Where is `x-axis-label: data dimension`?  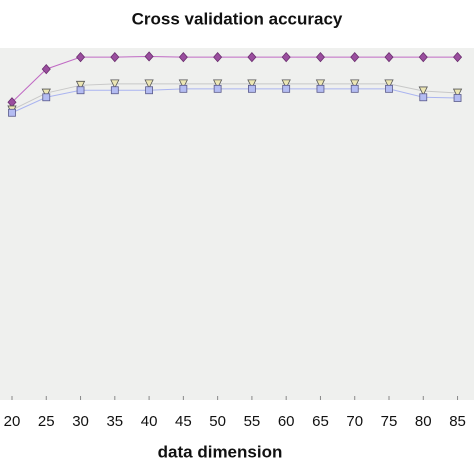 x-axis-label: data dimension is located at coordinates (220, 451).